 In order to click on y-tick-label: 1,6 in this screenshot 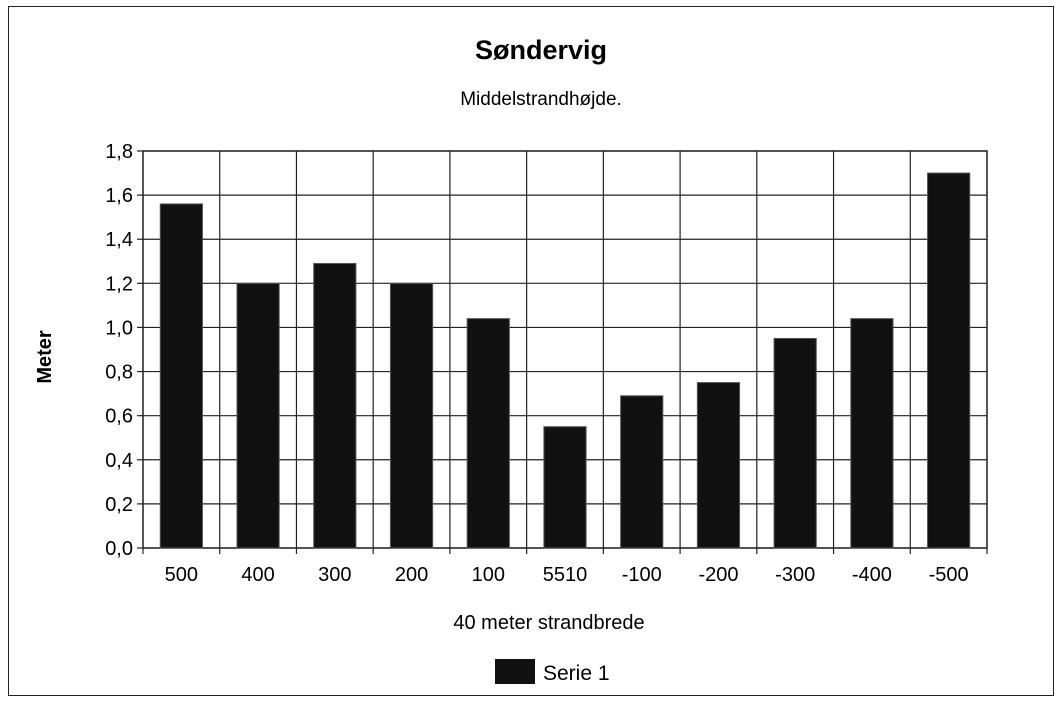, I will do `click(119, 196)`.